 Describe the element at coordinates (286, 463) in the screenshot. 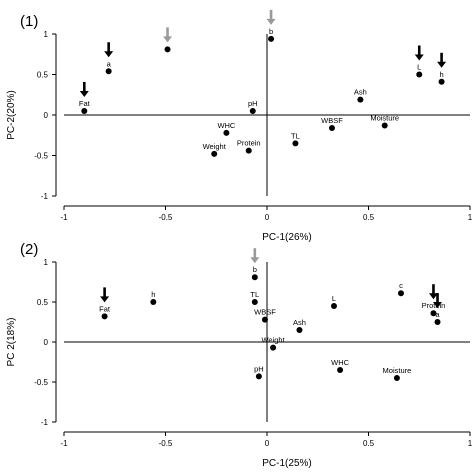

I see `x-axis-label: PC-1(25%)` at that location.